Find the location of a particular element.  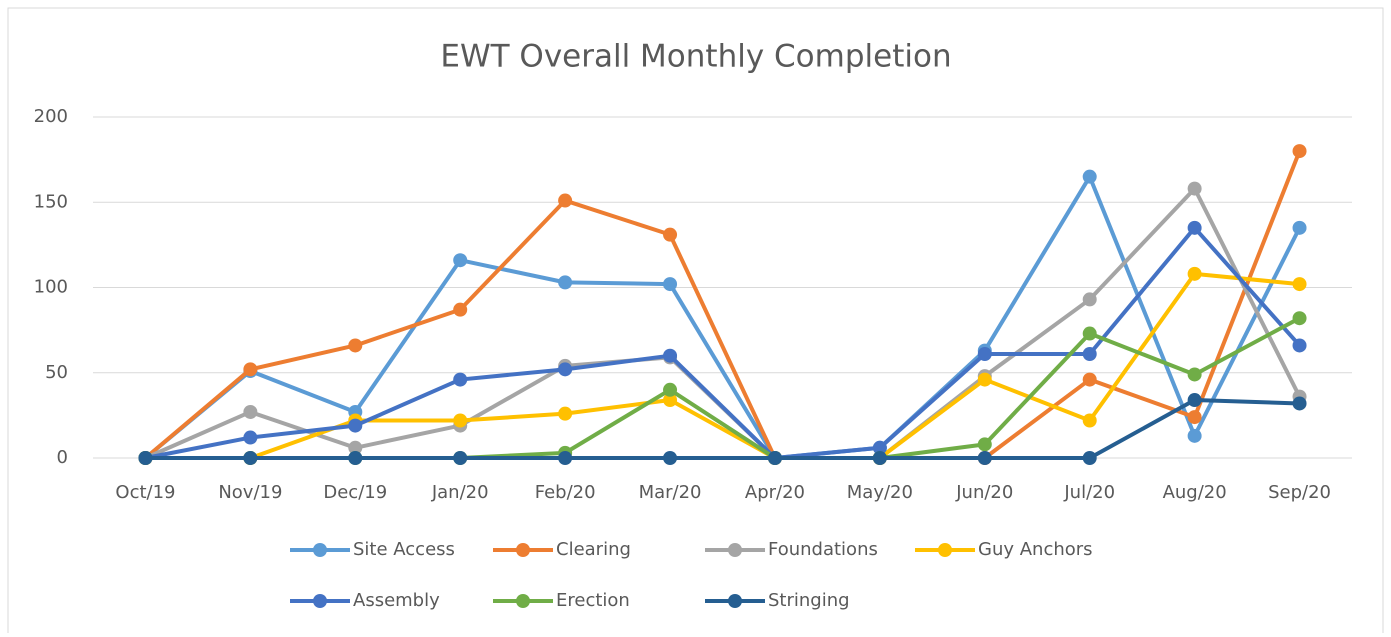

x-tick-label: Nov/19 is located at coordinates (250, 492).